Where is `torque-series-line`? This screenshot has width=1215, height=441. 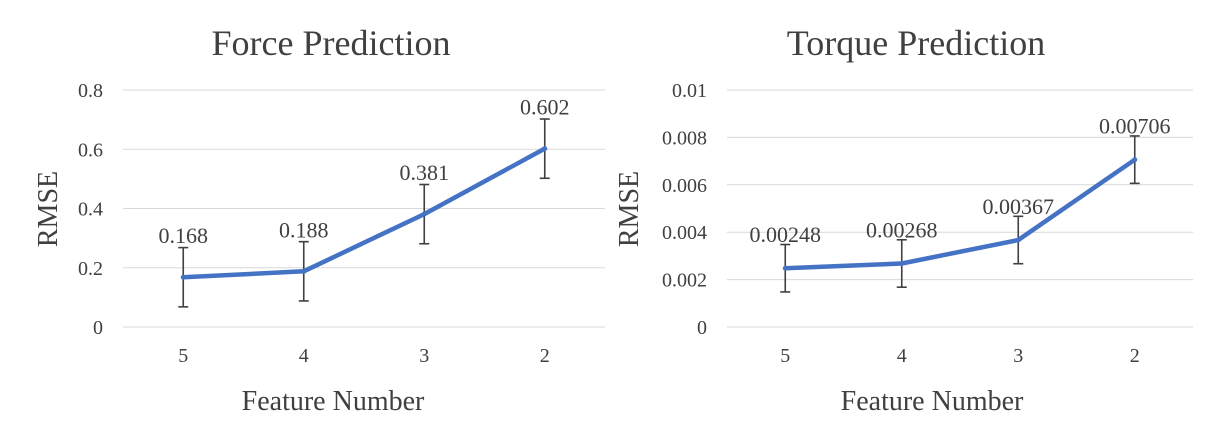 torque-series-line is located at coordinates (960, 214).